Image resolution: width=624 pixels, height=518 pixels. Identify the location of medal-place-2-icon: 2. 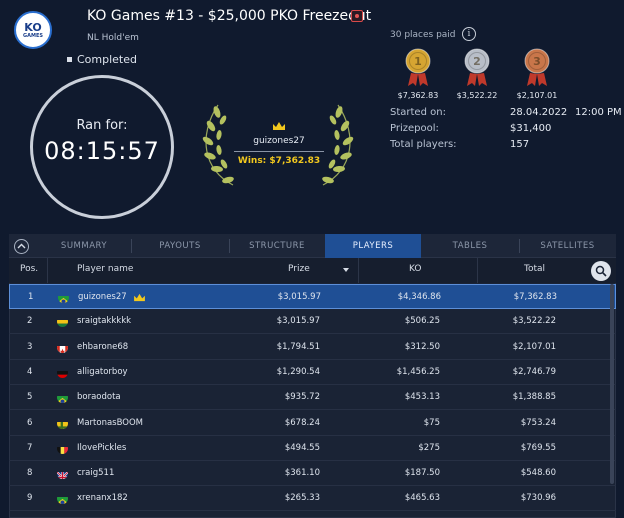
(477, 67).